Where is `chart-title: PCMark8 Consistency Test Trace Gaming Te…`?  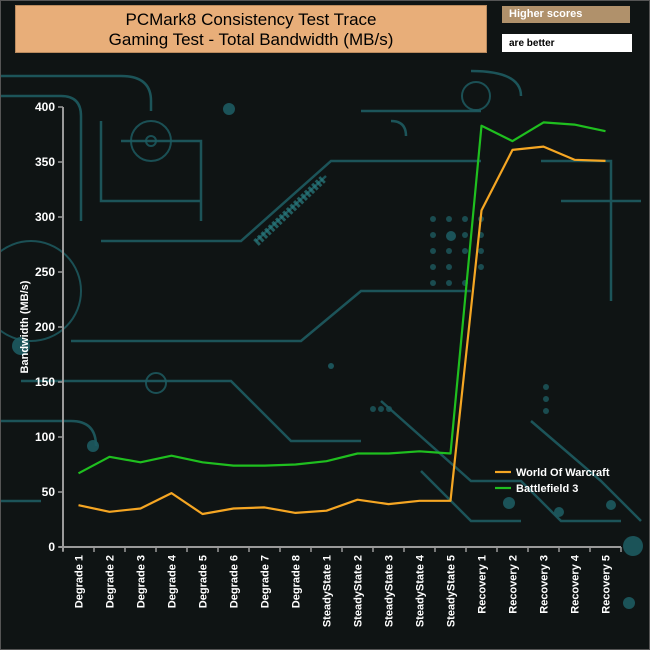 chart-title: PCMark8 Consistency Test Trace Gaming Te… is located at coordinates (251, 29).